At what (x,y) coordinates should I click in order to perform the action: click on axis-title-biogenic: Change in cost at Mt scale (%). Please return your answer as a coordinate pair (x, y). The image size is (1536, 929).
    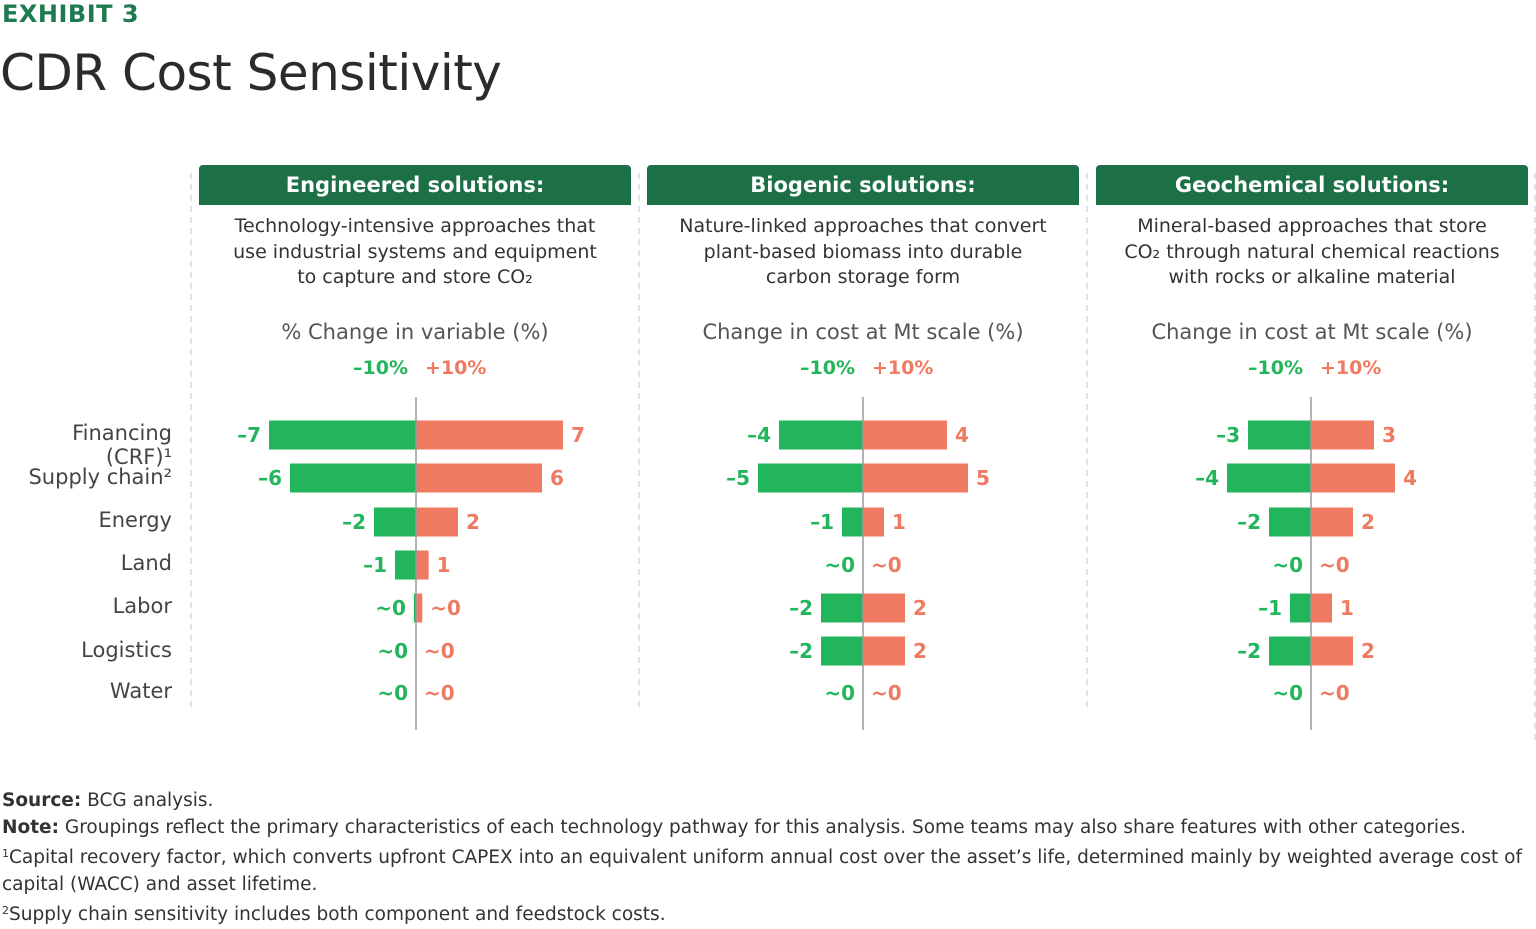
    Looking at the image, I should click on (863, 332).